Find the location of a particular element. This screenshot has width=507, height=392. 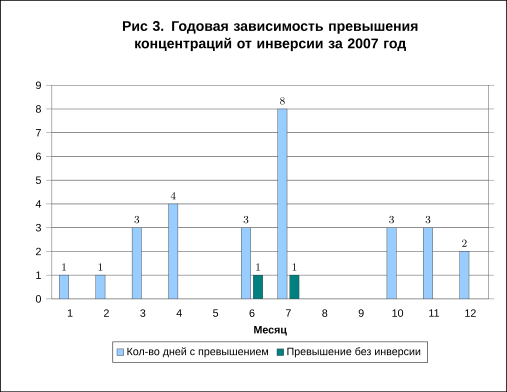

legend-label: Превышение без инверсии is located at coordinates (353, 352).